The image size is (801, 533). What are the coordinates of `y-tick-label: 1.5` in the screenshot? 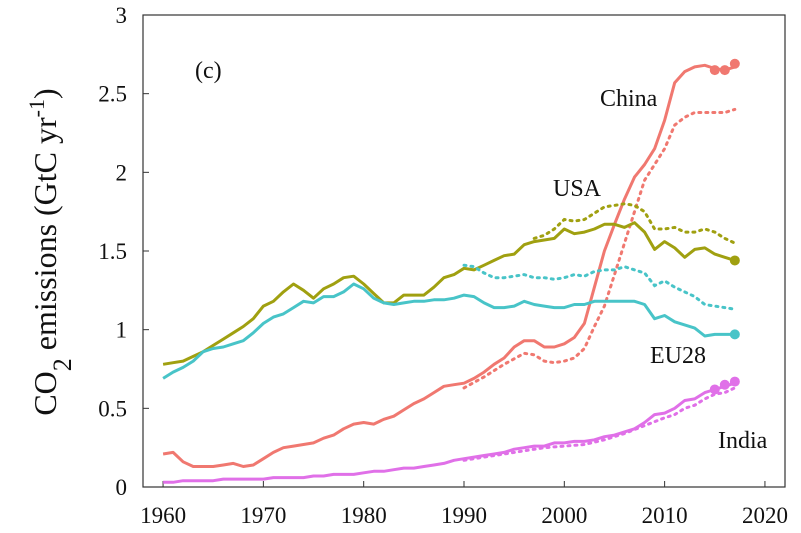 It's located at (112, 251).